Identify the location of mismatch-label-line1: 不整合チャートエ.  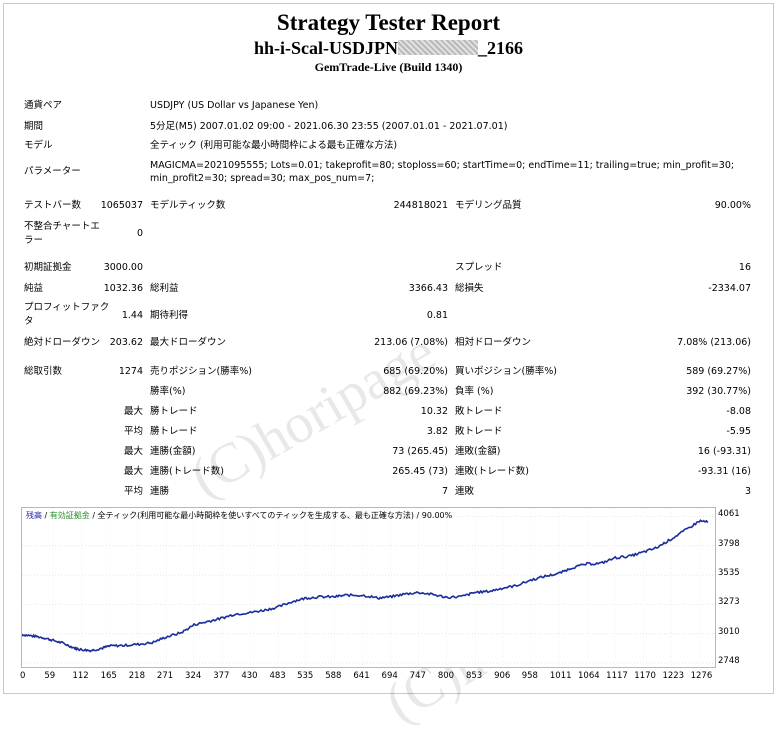
(62, 226).